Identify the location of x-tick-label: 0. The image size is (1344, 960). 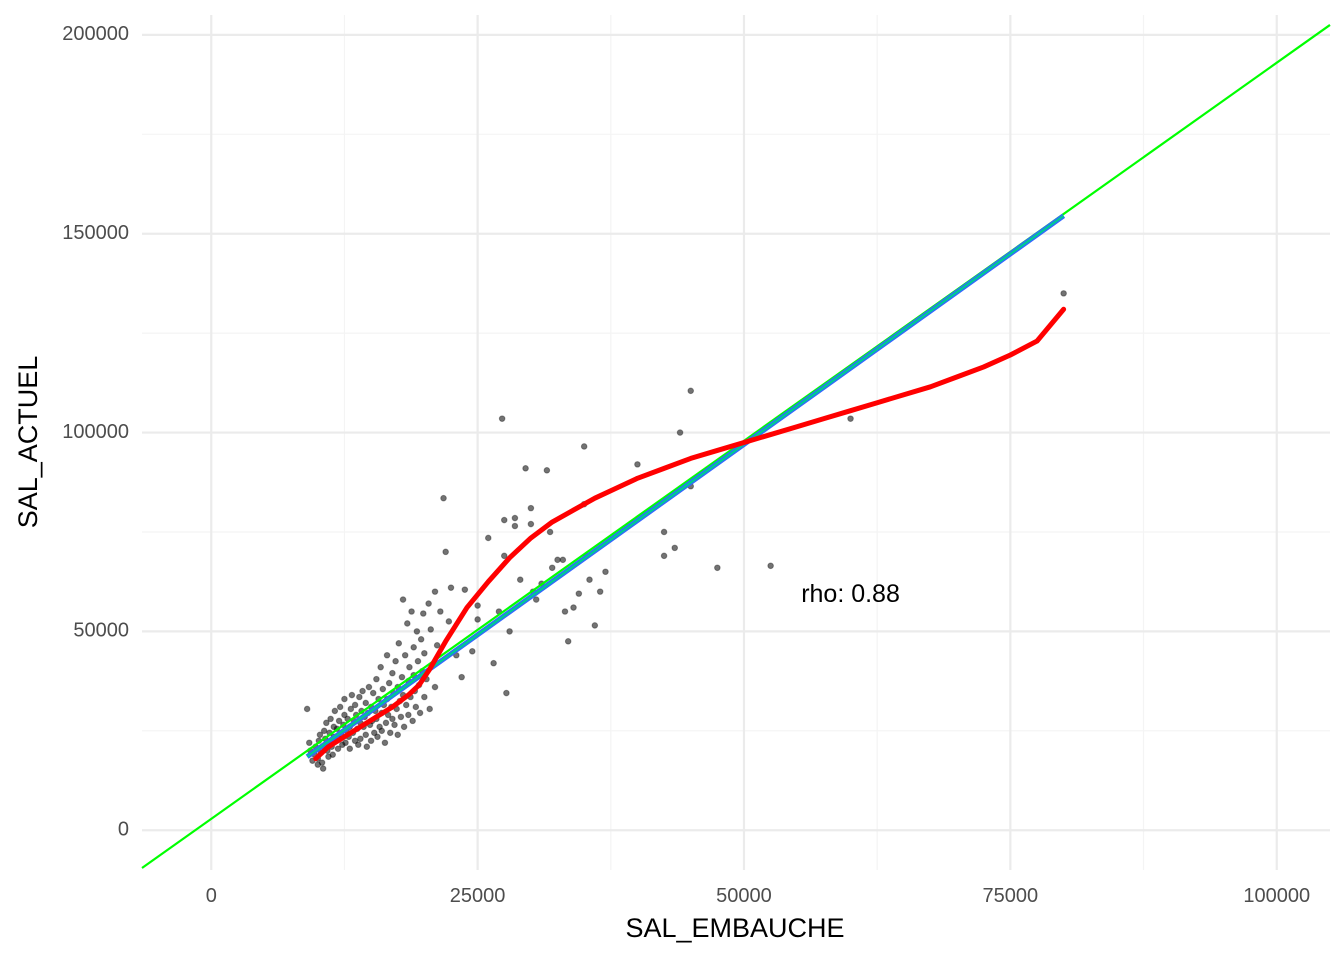
(211, 896).